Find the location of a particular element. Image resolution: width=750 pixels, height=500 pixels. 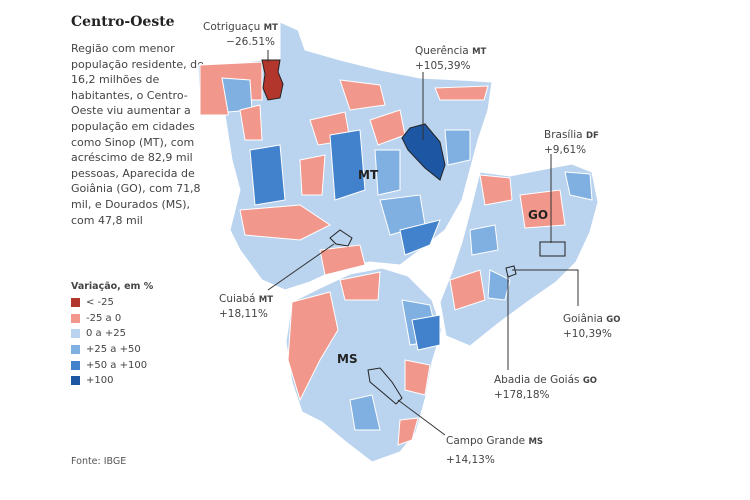

annotation-brasilia: Brasília DF +9,61% is located at coordinates (571, 142).